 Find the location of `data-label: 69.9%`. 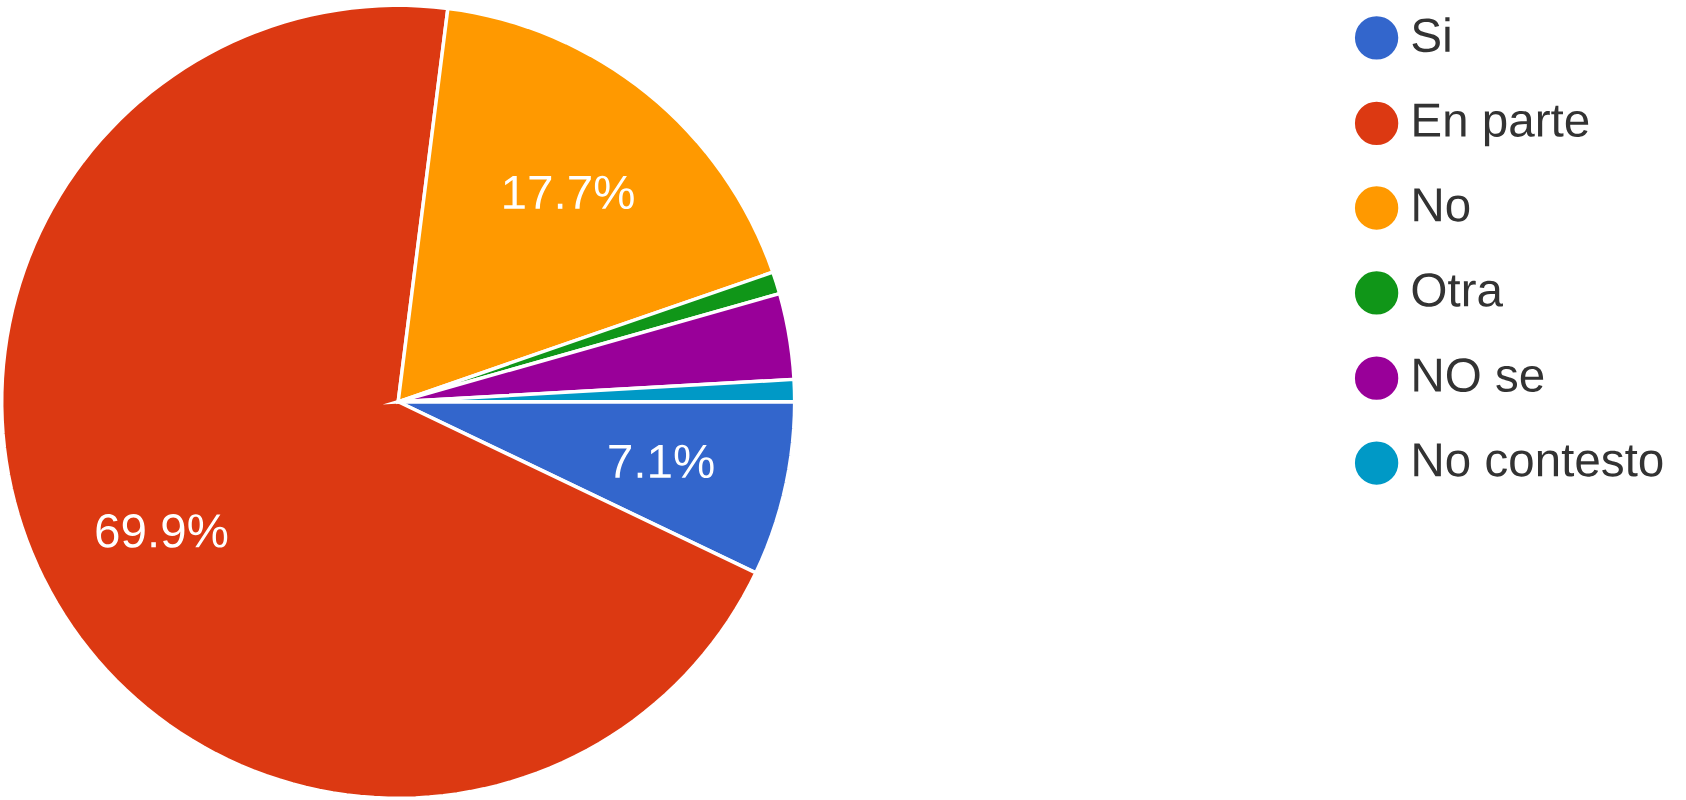

data-label: 69.9% is located at coordinates (162, 531).